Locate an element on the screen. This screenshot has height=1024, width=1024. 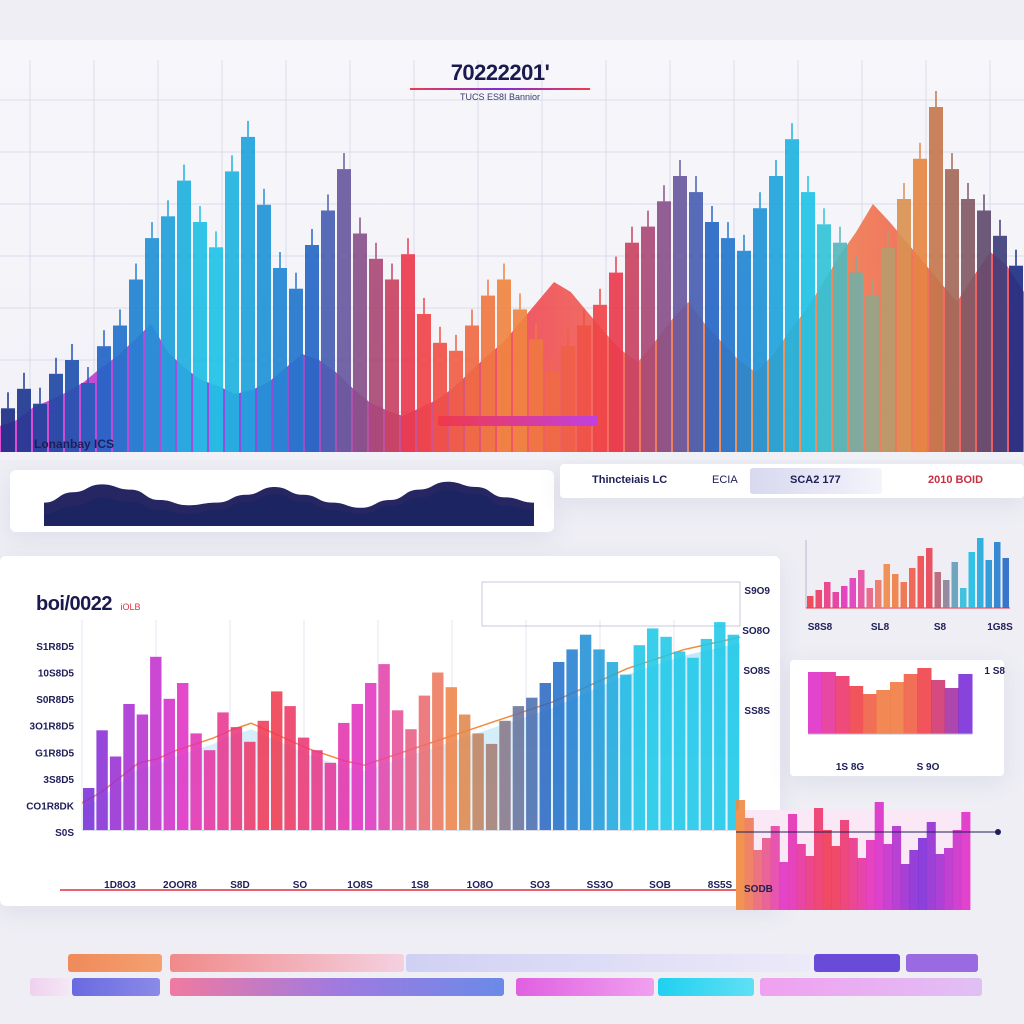
wave-series-front is located at coordinates (289, 503).